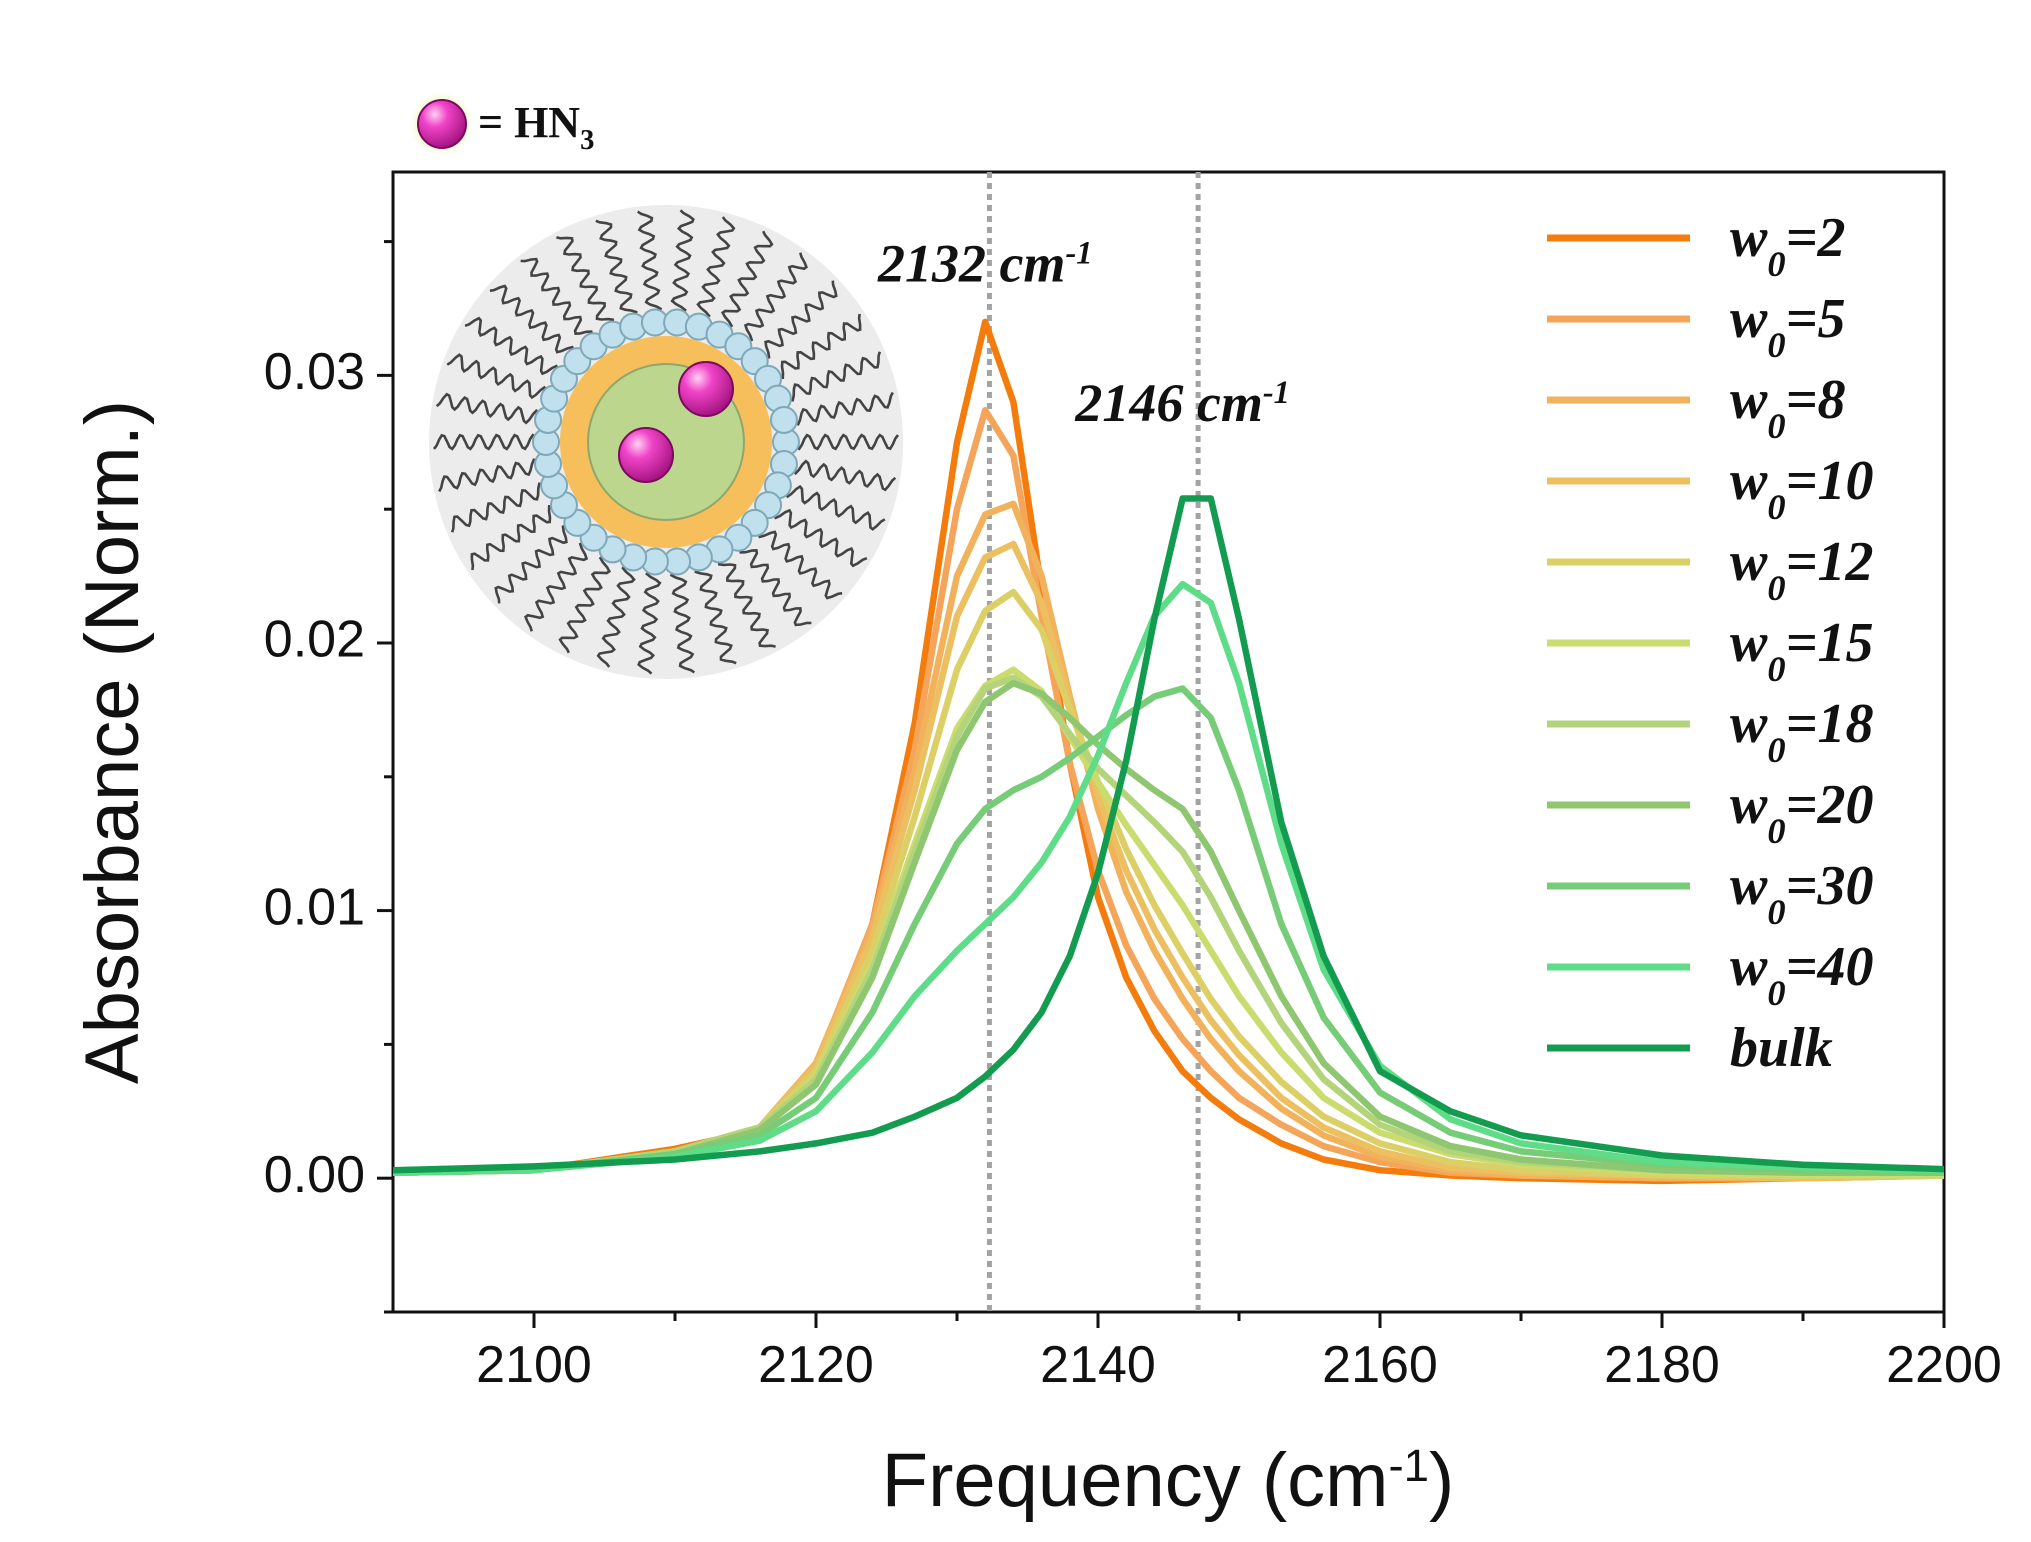  What do you see at coordinates (1787, 407) in the screenshot?
I see `legend-label: w0=8` at bounding box center [1787, 407].